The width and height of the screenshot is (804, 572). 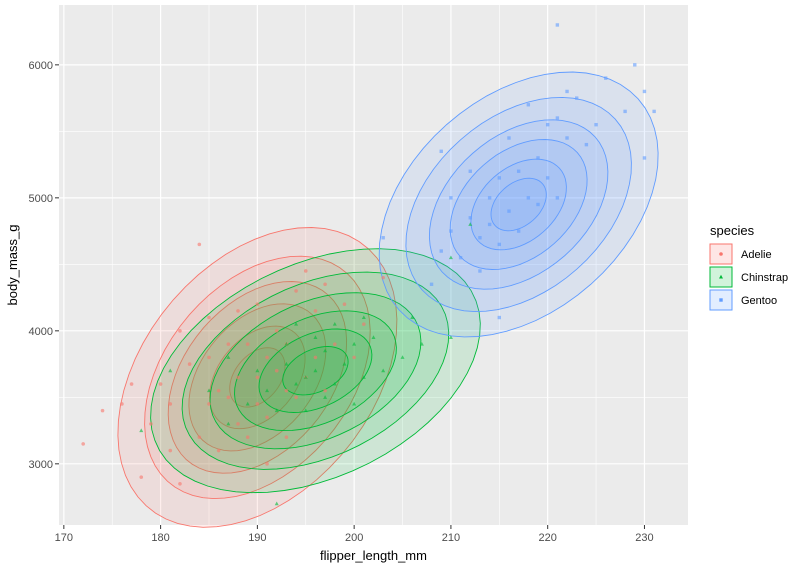 I want to click on y-axis-title: body_mass_g, so click(x=12, y=265).